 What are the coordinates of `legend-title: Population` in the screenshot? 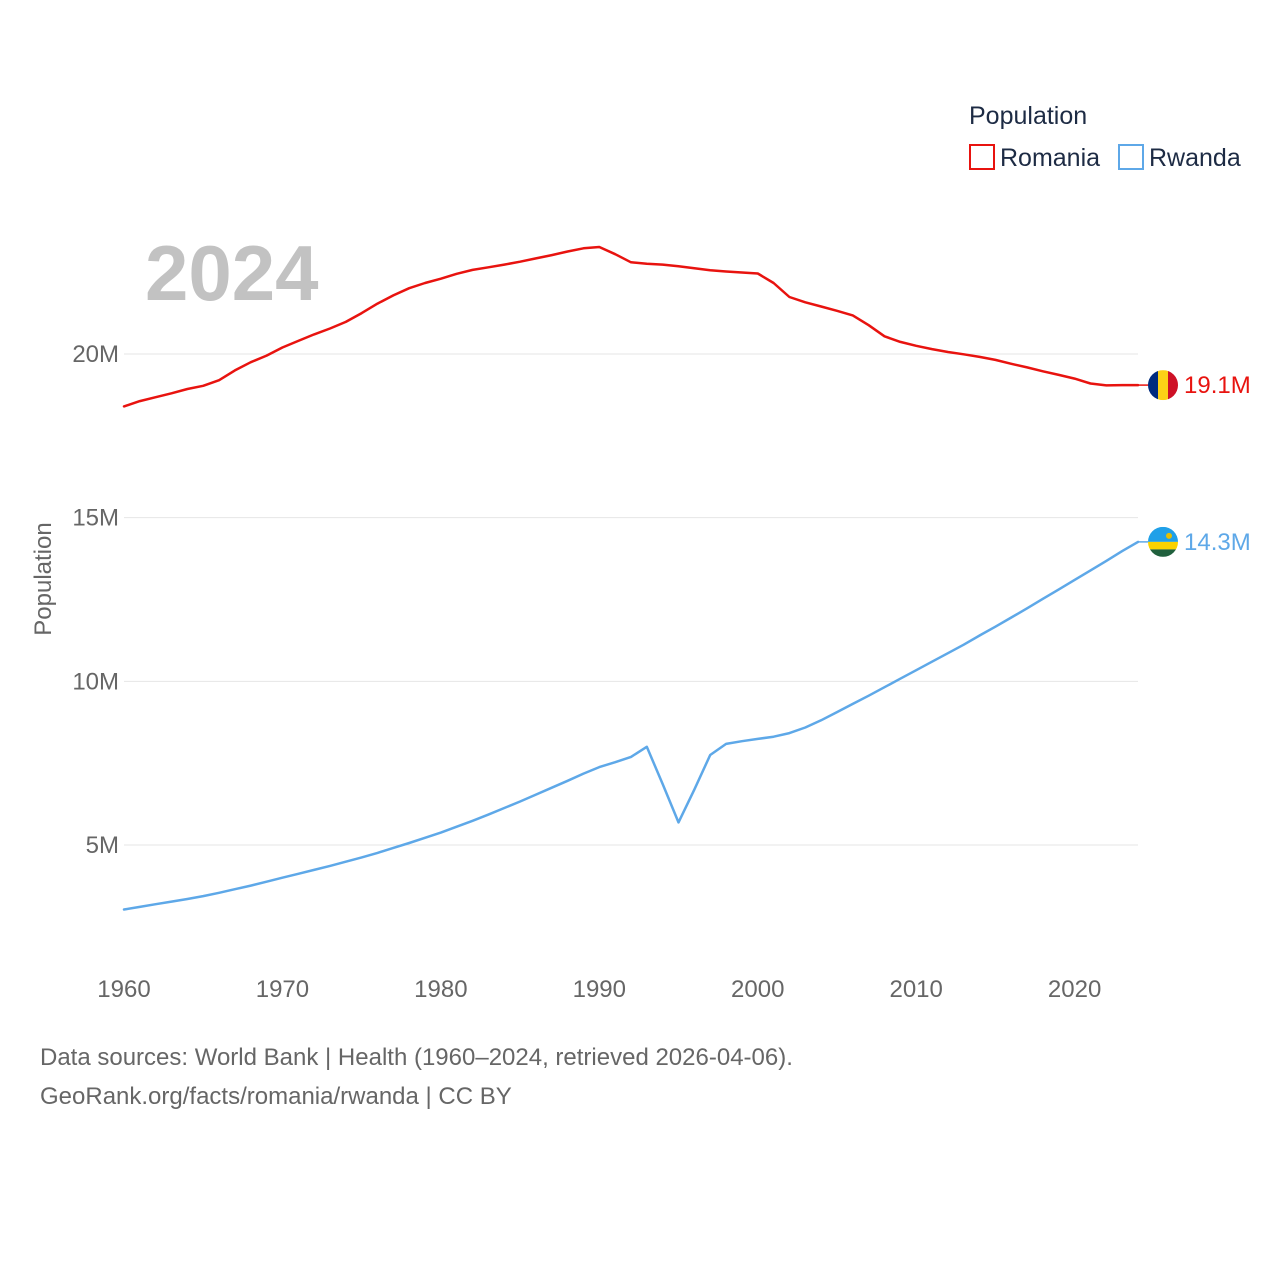 It's located at (1028, 116).